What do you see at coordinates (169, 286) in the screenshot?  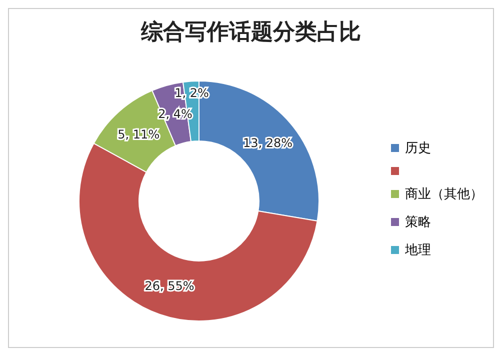 I see `data-label: 26, 55%` at bounding box center [169, 286].